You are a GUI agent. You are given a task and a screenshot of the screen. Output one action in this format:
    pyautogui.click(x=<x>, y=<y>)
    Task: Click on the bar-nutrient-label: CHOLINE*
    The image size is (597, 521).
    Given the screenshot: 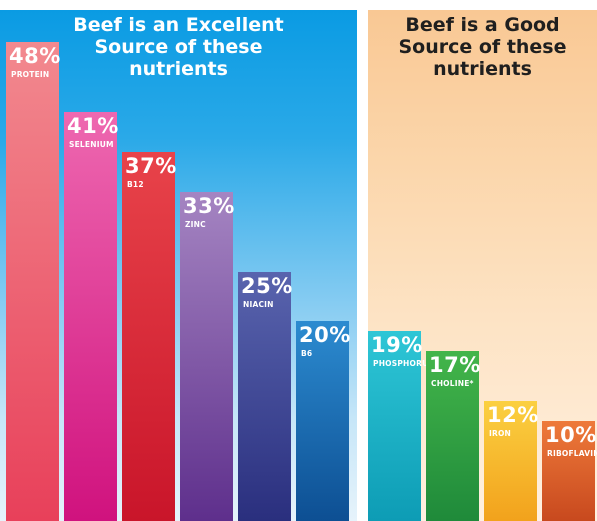 What is the action you would take?
    pyautogui.click(x=452, y=384)
    